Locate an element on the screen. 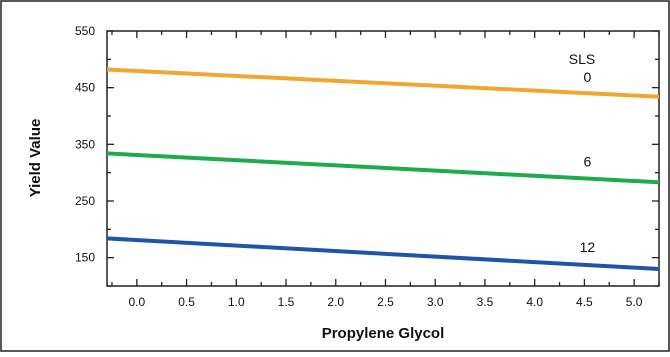 This screenshot has height=357, width=670. x-tick-label: 0.0 is located at coordinates (136, 302).